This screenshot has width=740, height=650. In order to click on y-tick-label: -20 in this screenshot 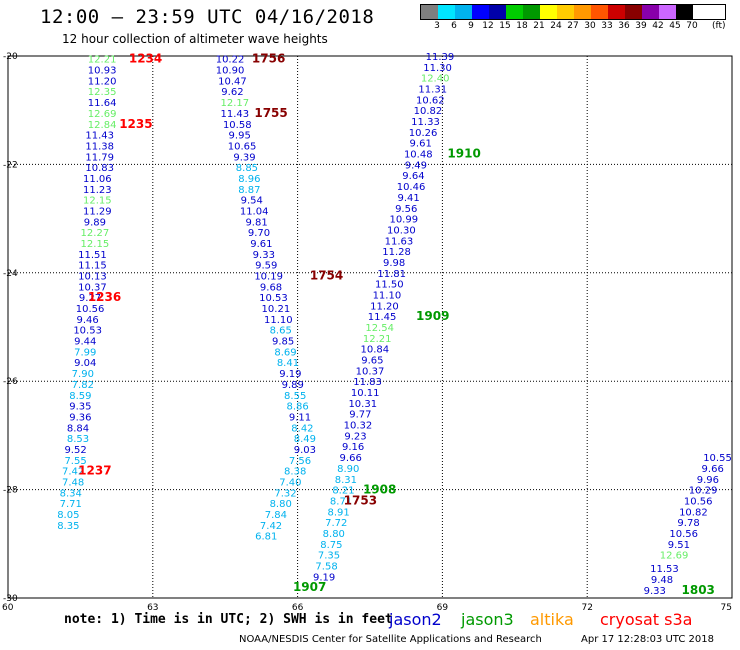, I will do `click(10, 57)`.